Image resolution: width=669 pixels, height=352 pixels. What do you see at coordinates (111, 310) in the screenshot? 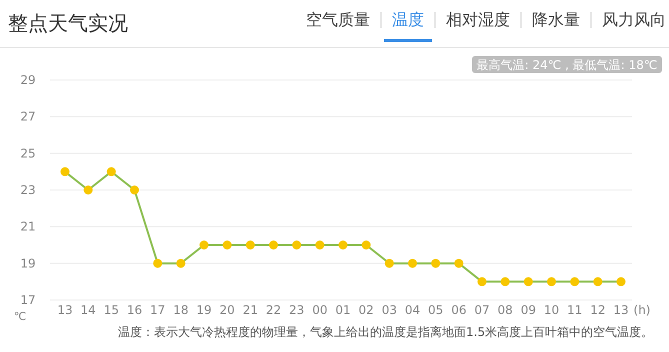
I see `x-tick-label: 15` at bounding box center [111, 310].